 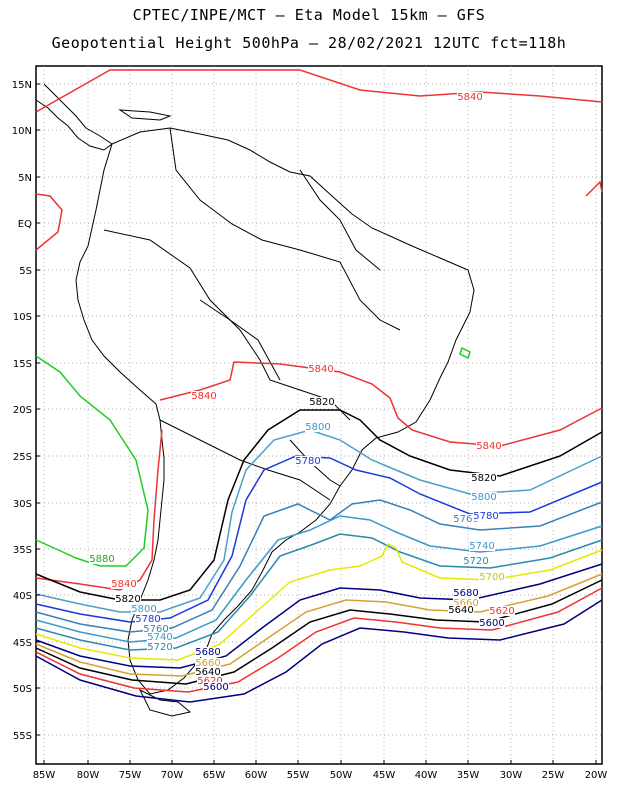 I want to click on lon-tick-label: 25W, so click(x=553, y=775).